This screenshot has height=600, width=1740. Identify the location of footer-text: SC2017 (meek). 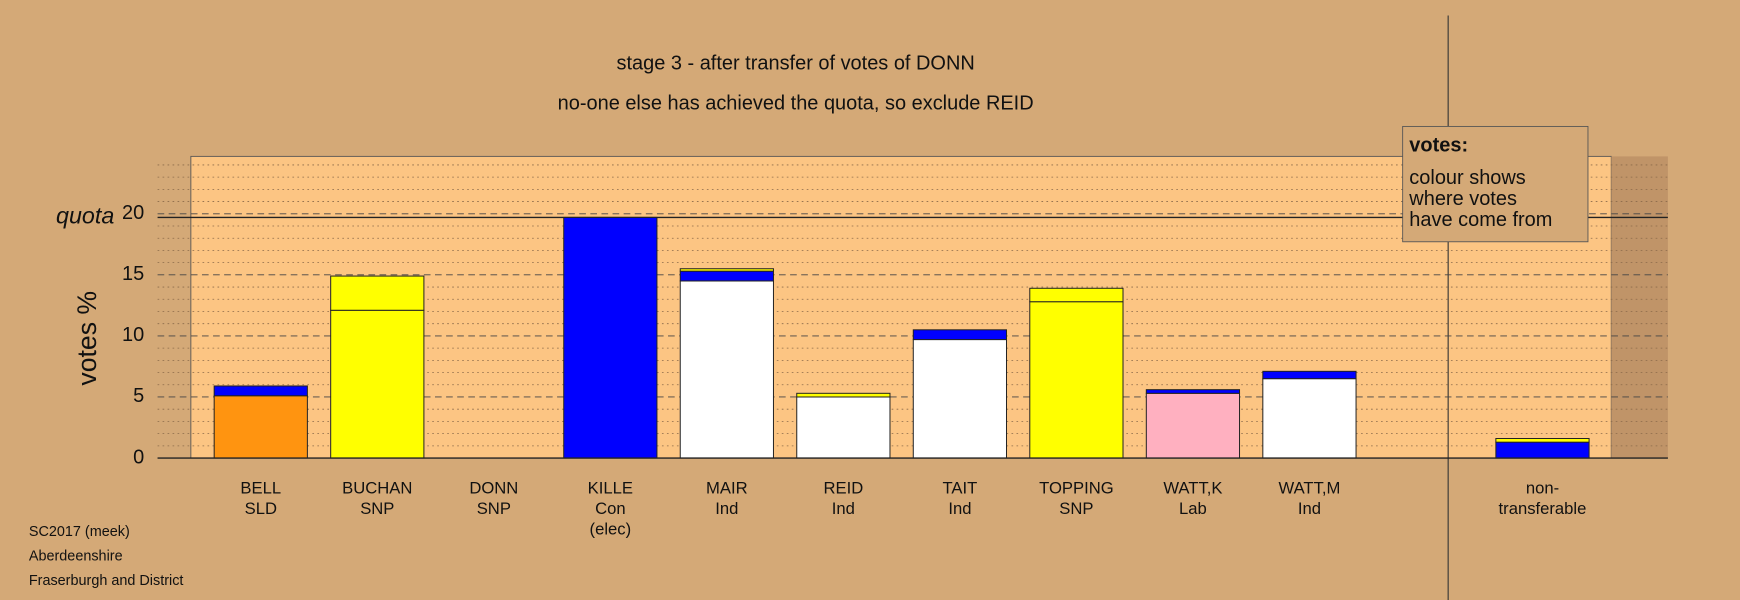
(79, 532).